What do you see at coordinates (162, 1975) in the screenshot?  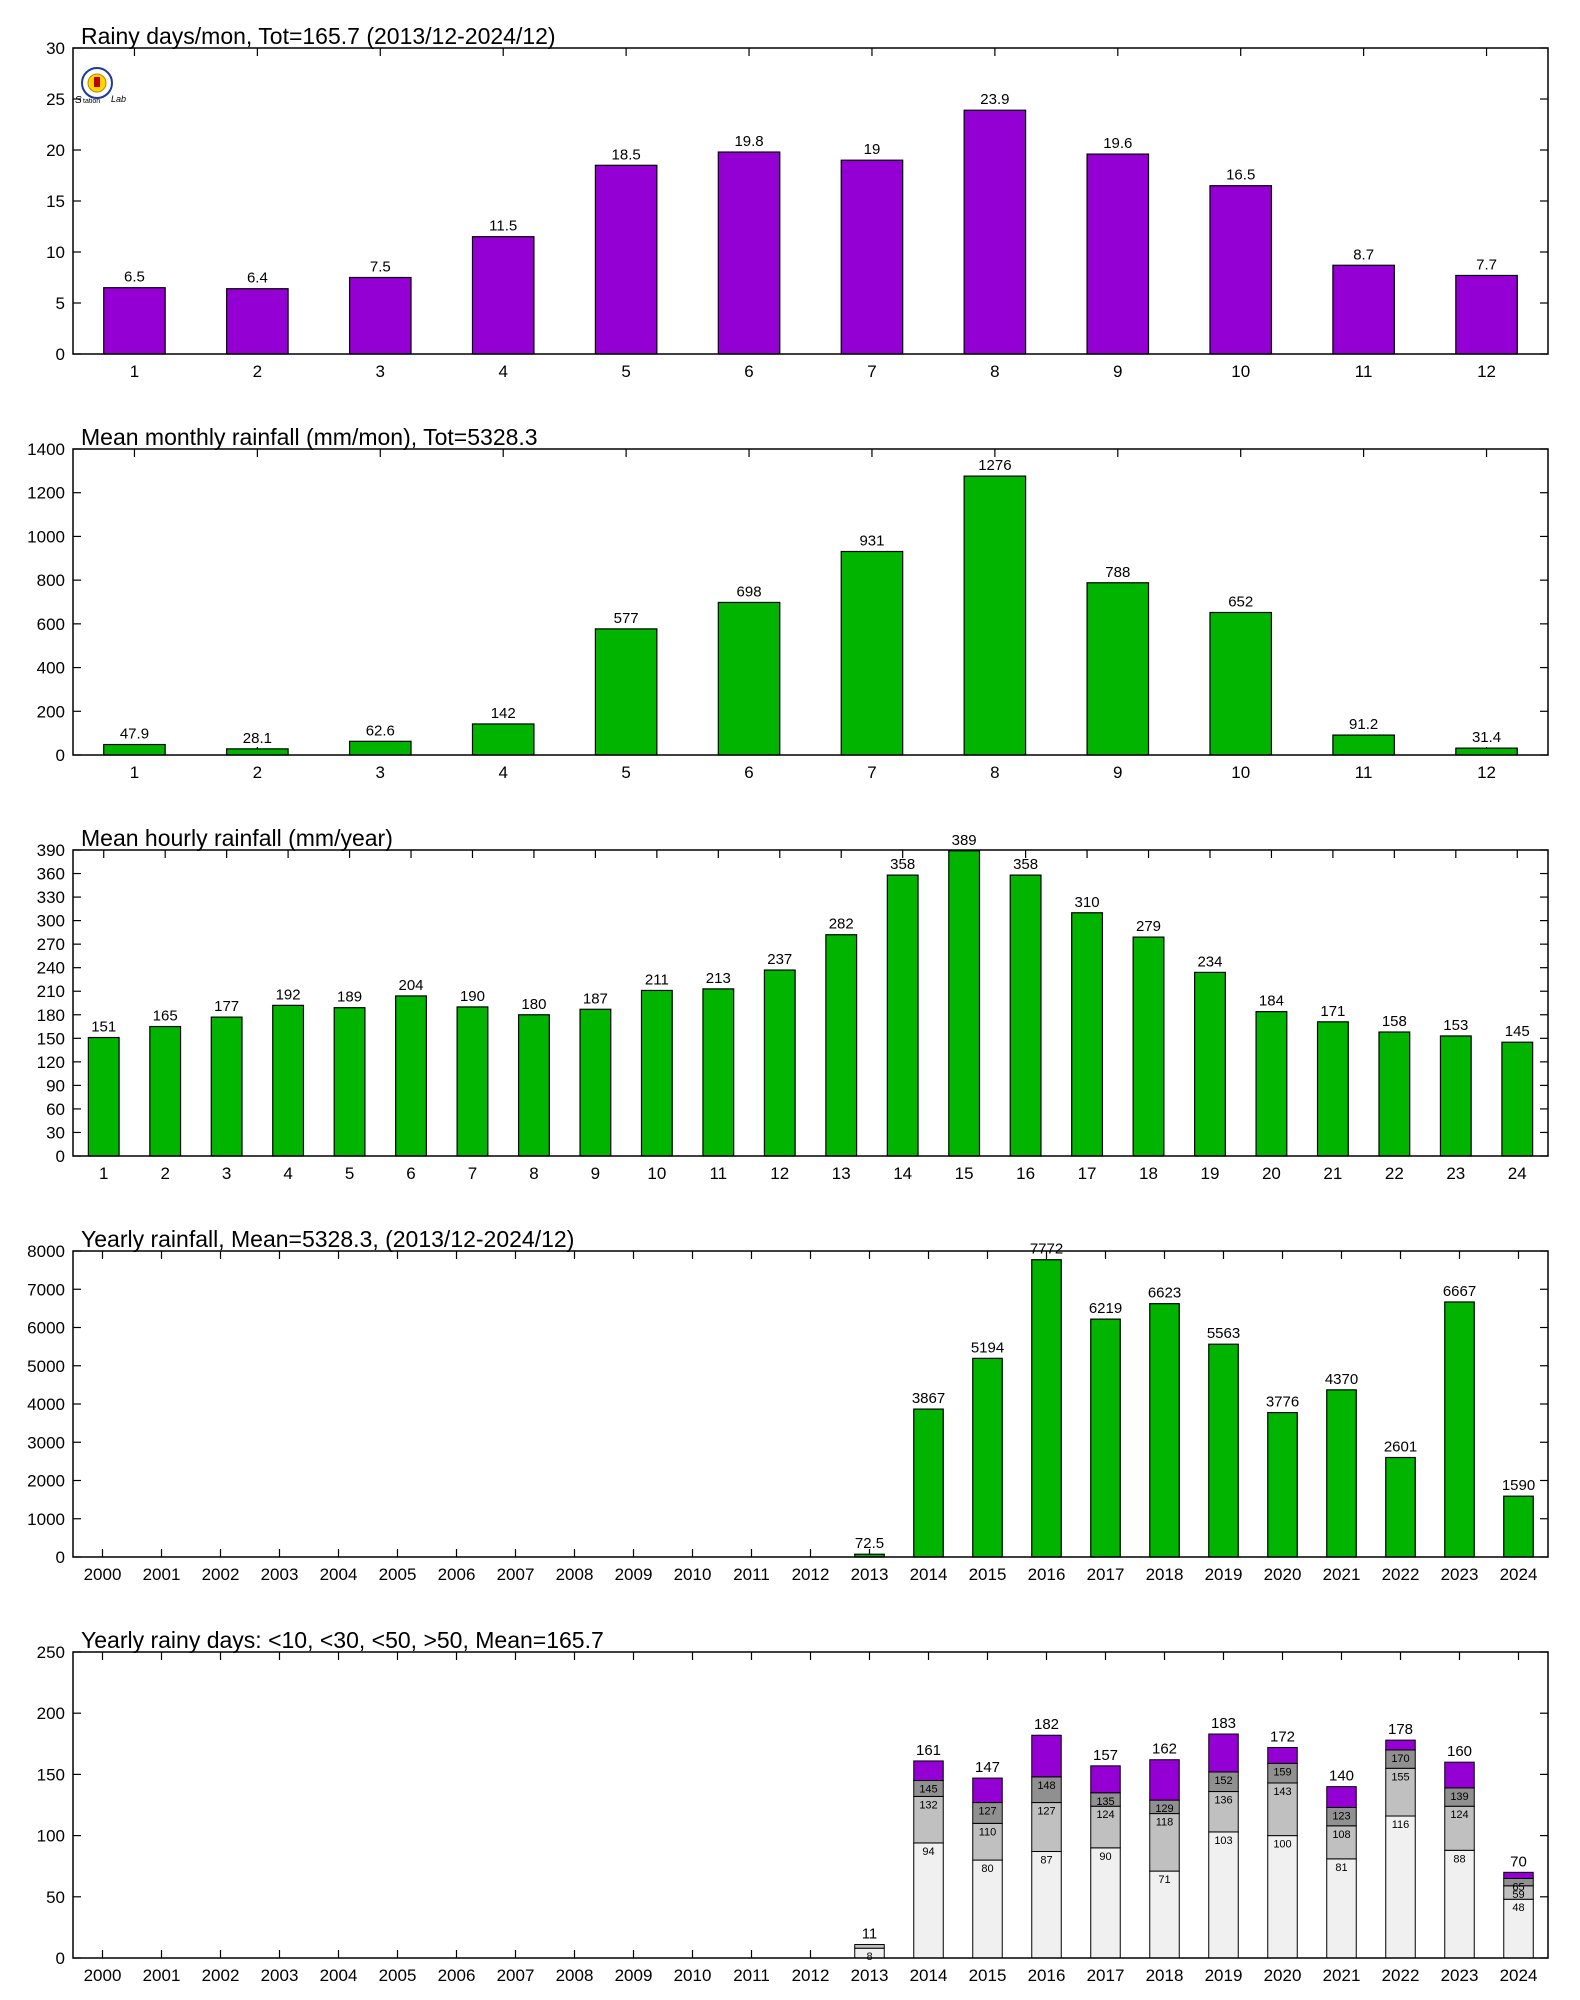 I see `x-tick-label: 2001` at bounding box center [162, 1975].